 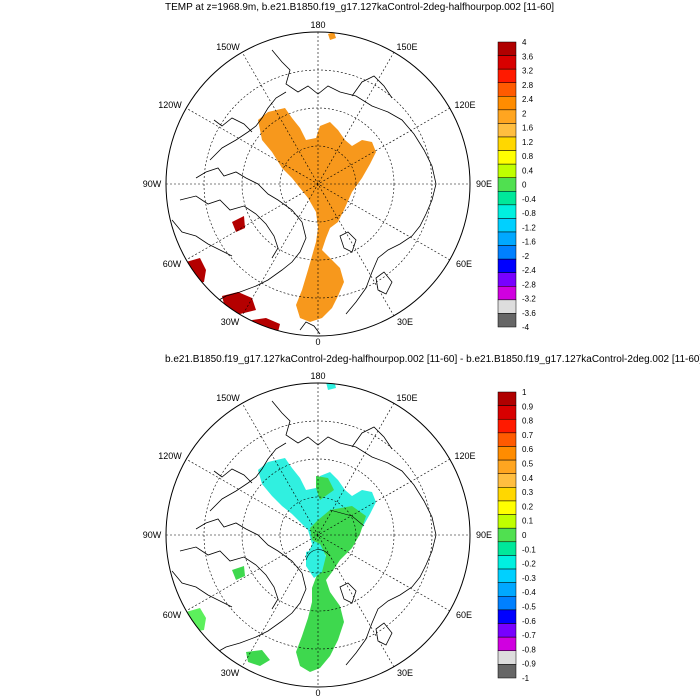 What do you see at coordinates (524, 113) in the screenshot?
I see `colorbar-tick-label: 2` at bounding box center [524, 113].